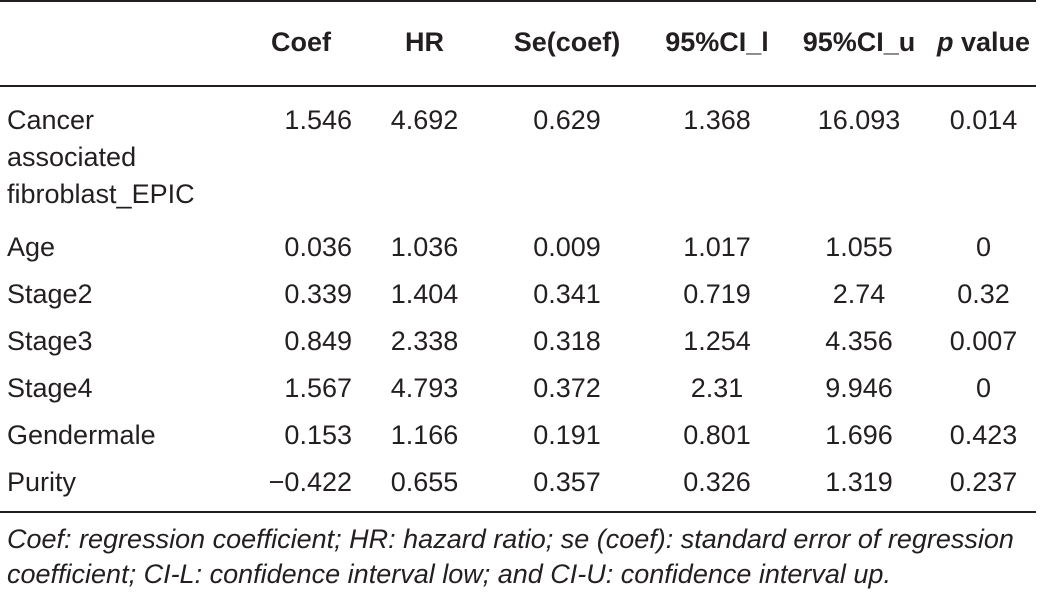 This screenshot has height=597, width=1040. What do you see at coordinates (567, 294) in the screenshot?
I see `cell-se: 0.341` at bounding box center [567, 294].